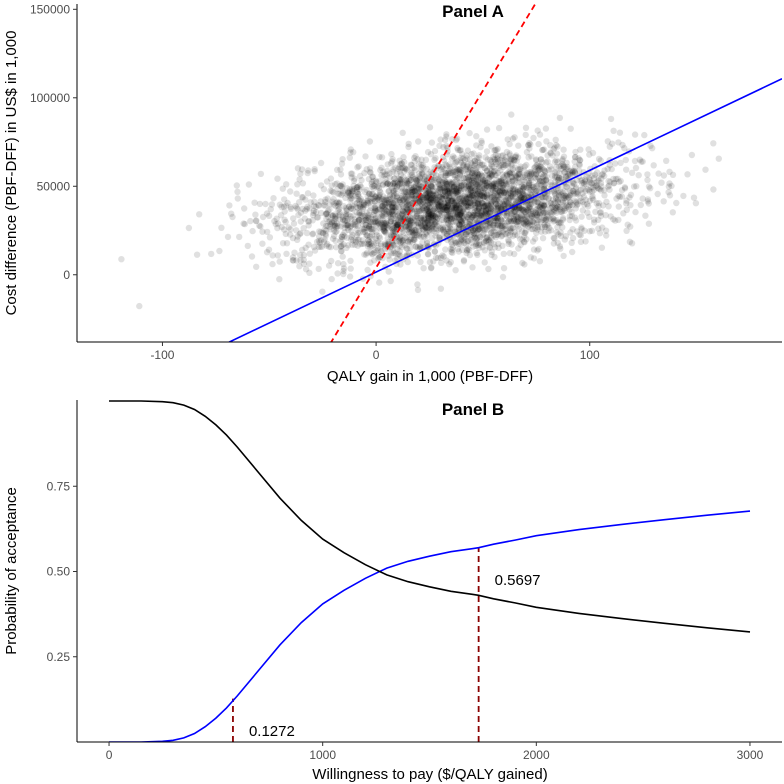 The width and height of the screenshot is (784, 784). I want to click on y-tick-label: 100000, so click(50, 98).